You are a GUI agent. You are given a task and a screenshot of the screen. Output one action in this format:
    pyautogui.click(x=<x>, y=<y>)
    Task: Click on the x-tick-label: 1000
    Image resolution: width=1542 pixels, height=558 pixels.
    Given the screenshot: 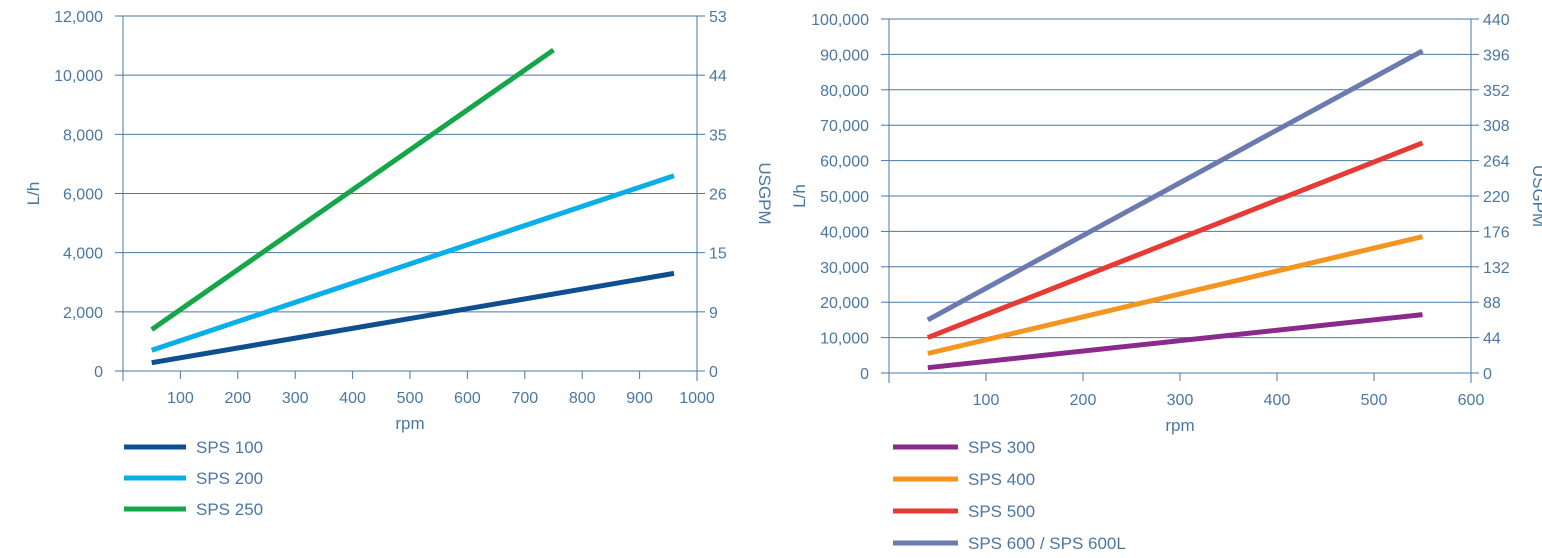 What is the action you would take?
    pyautogui.click(x=697, y=398)
    